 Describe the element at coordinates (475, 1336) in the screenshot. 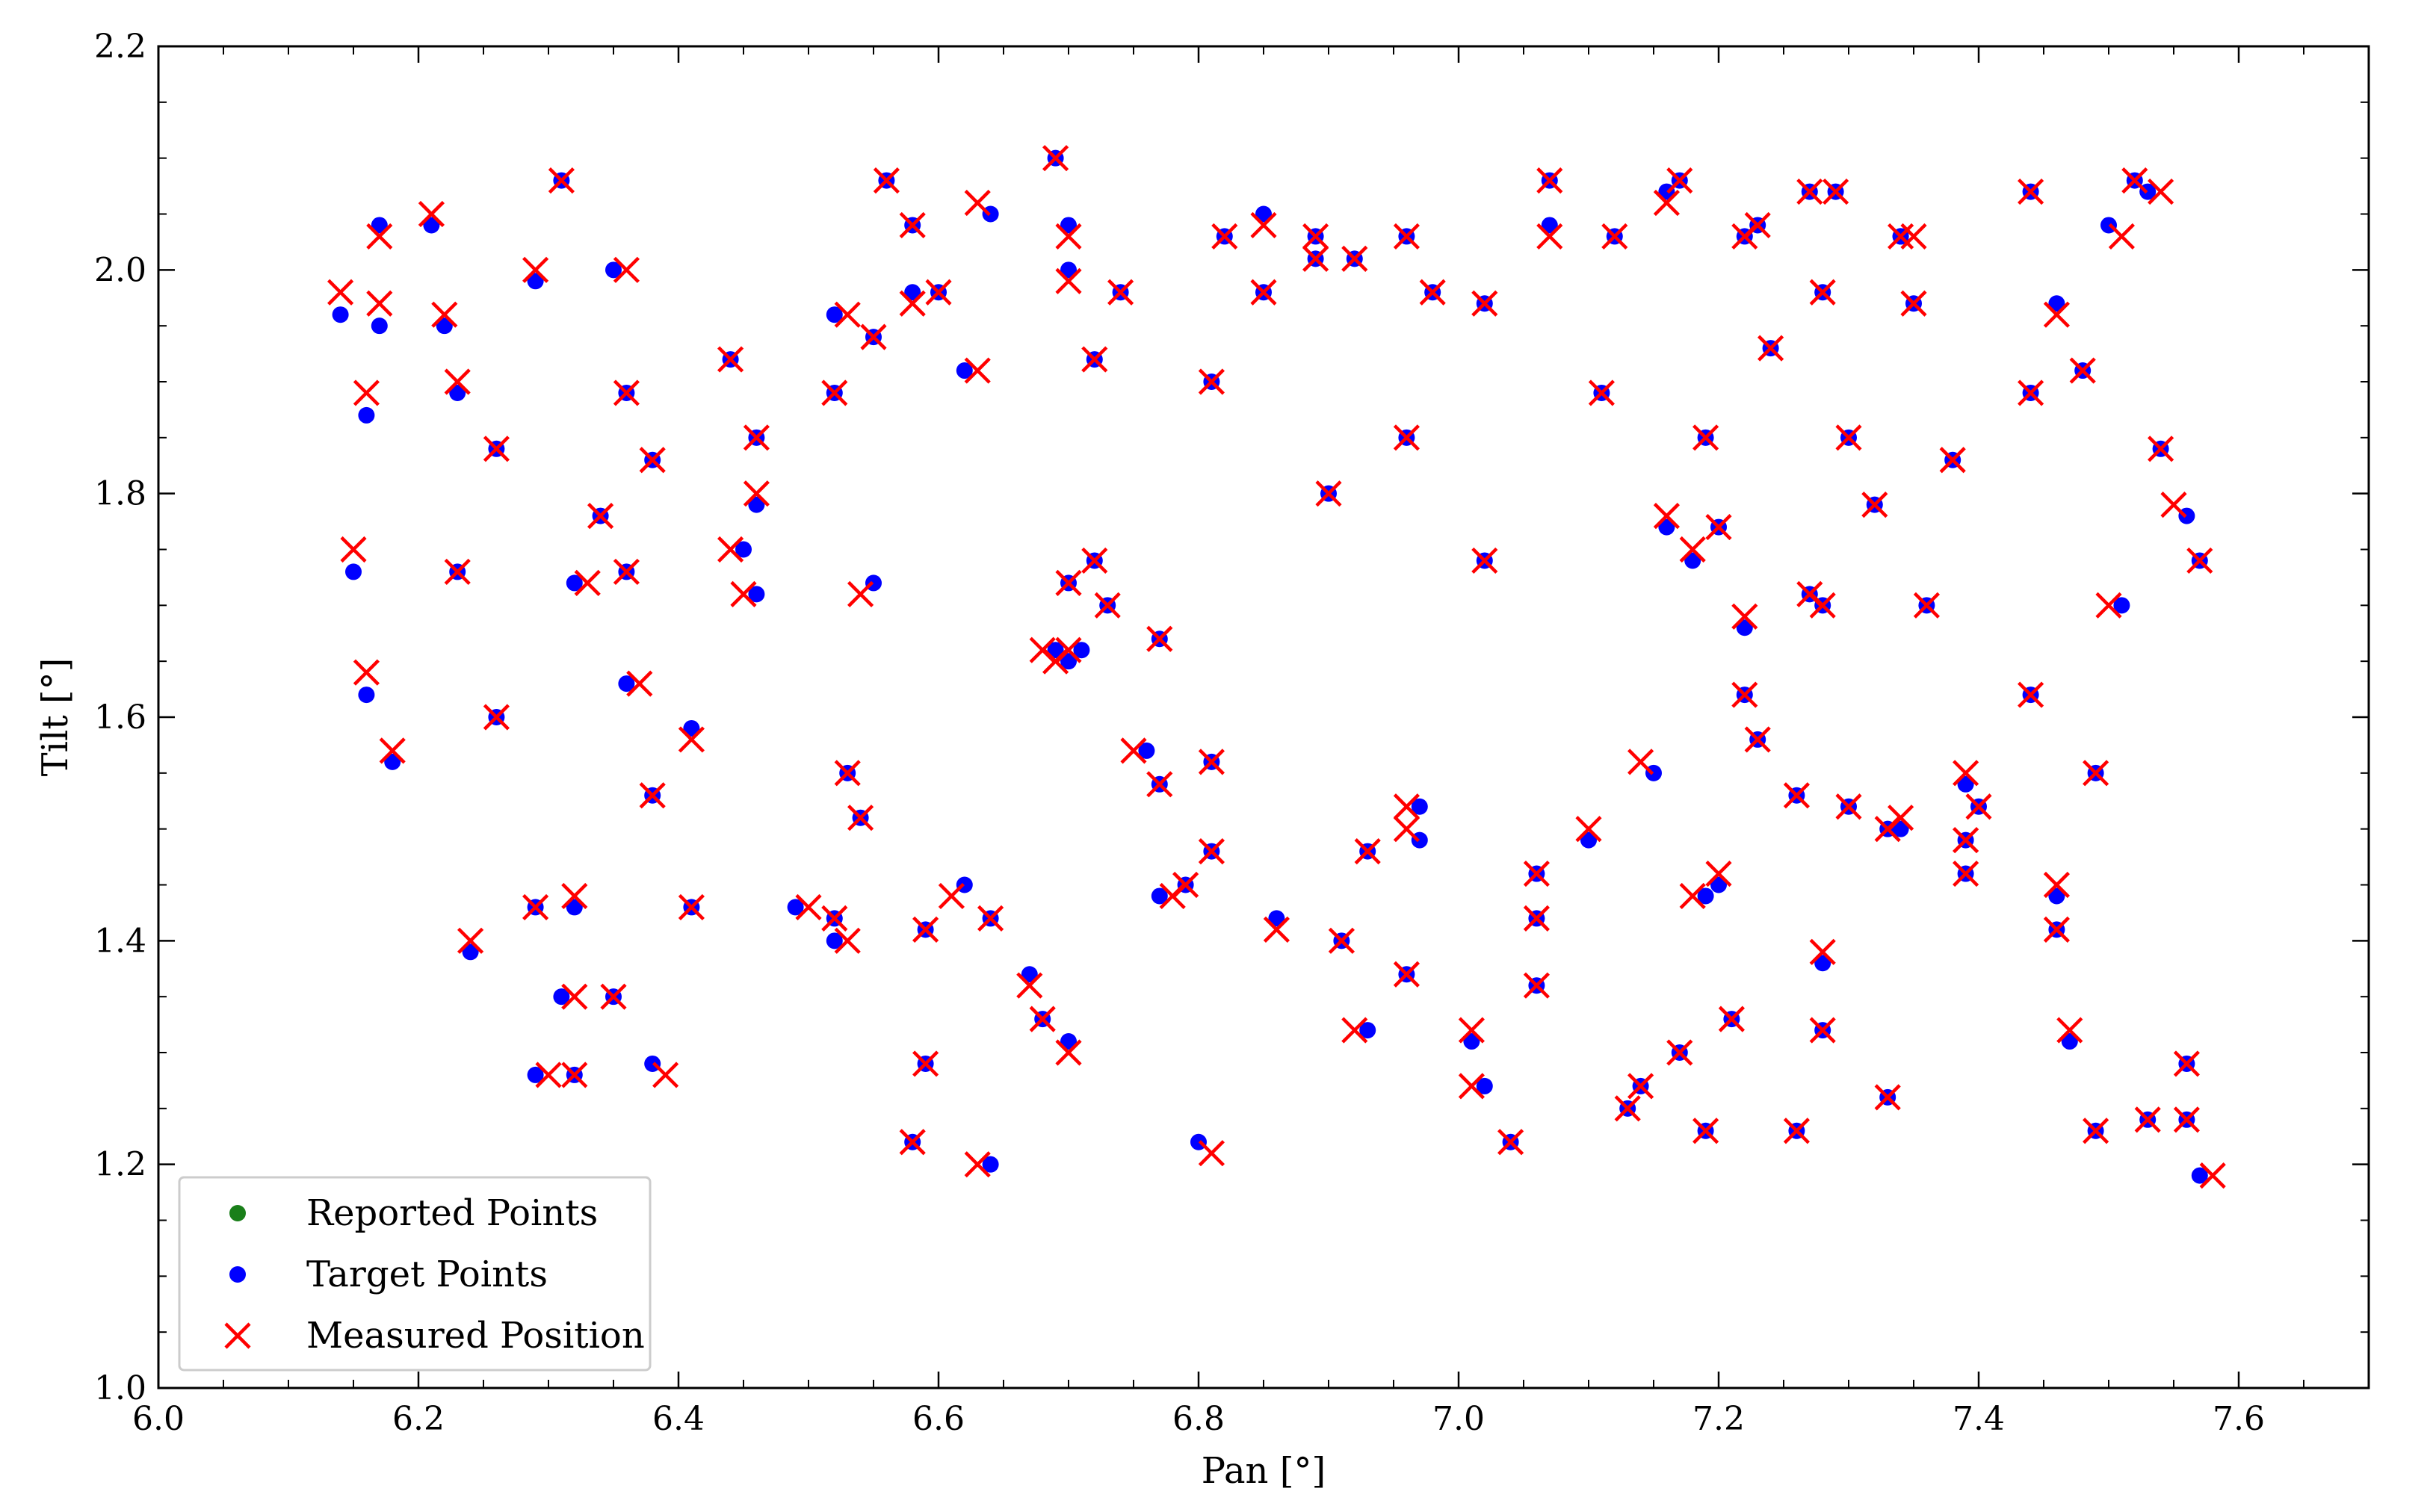

I see `legend-label: Measured Position` at that location.